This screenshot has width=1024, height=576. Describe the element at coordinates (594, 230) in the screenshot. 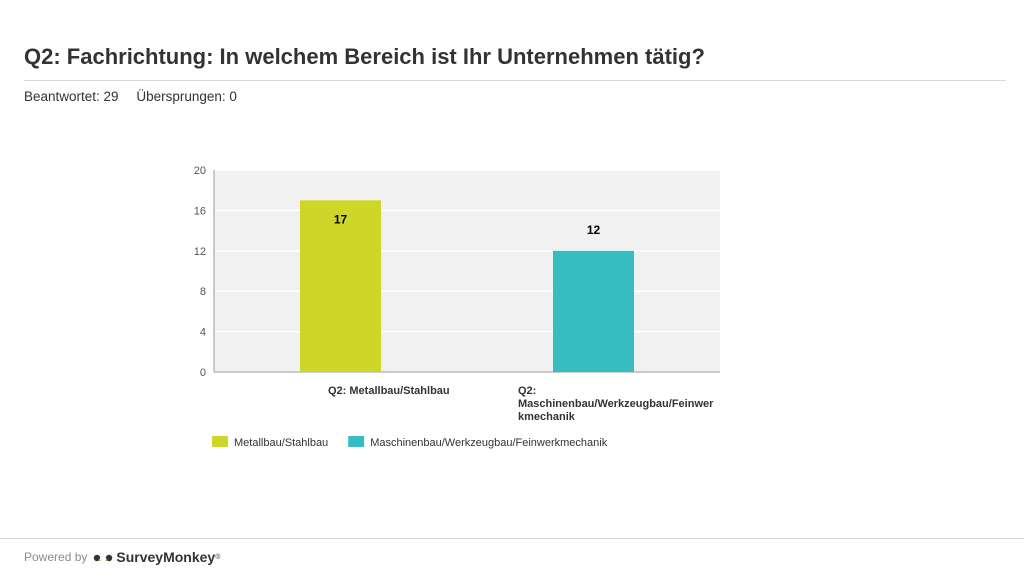

I see `data-label: 12` at that location.